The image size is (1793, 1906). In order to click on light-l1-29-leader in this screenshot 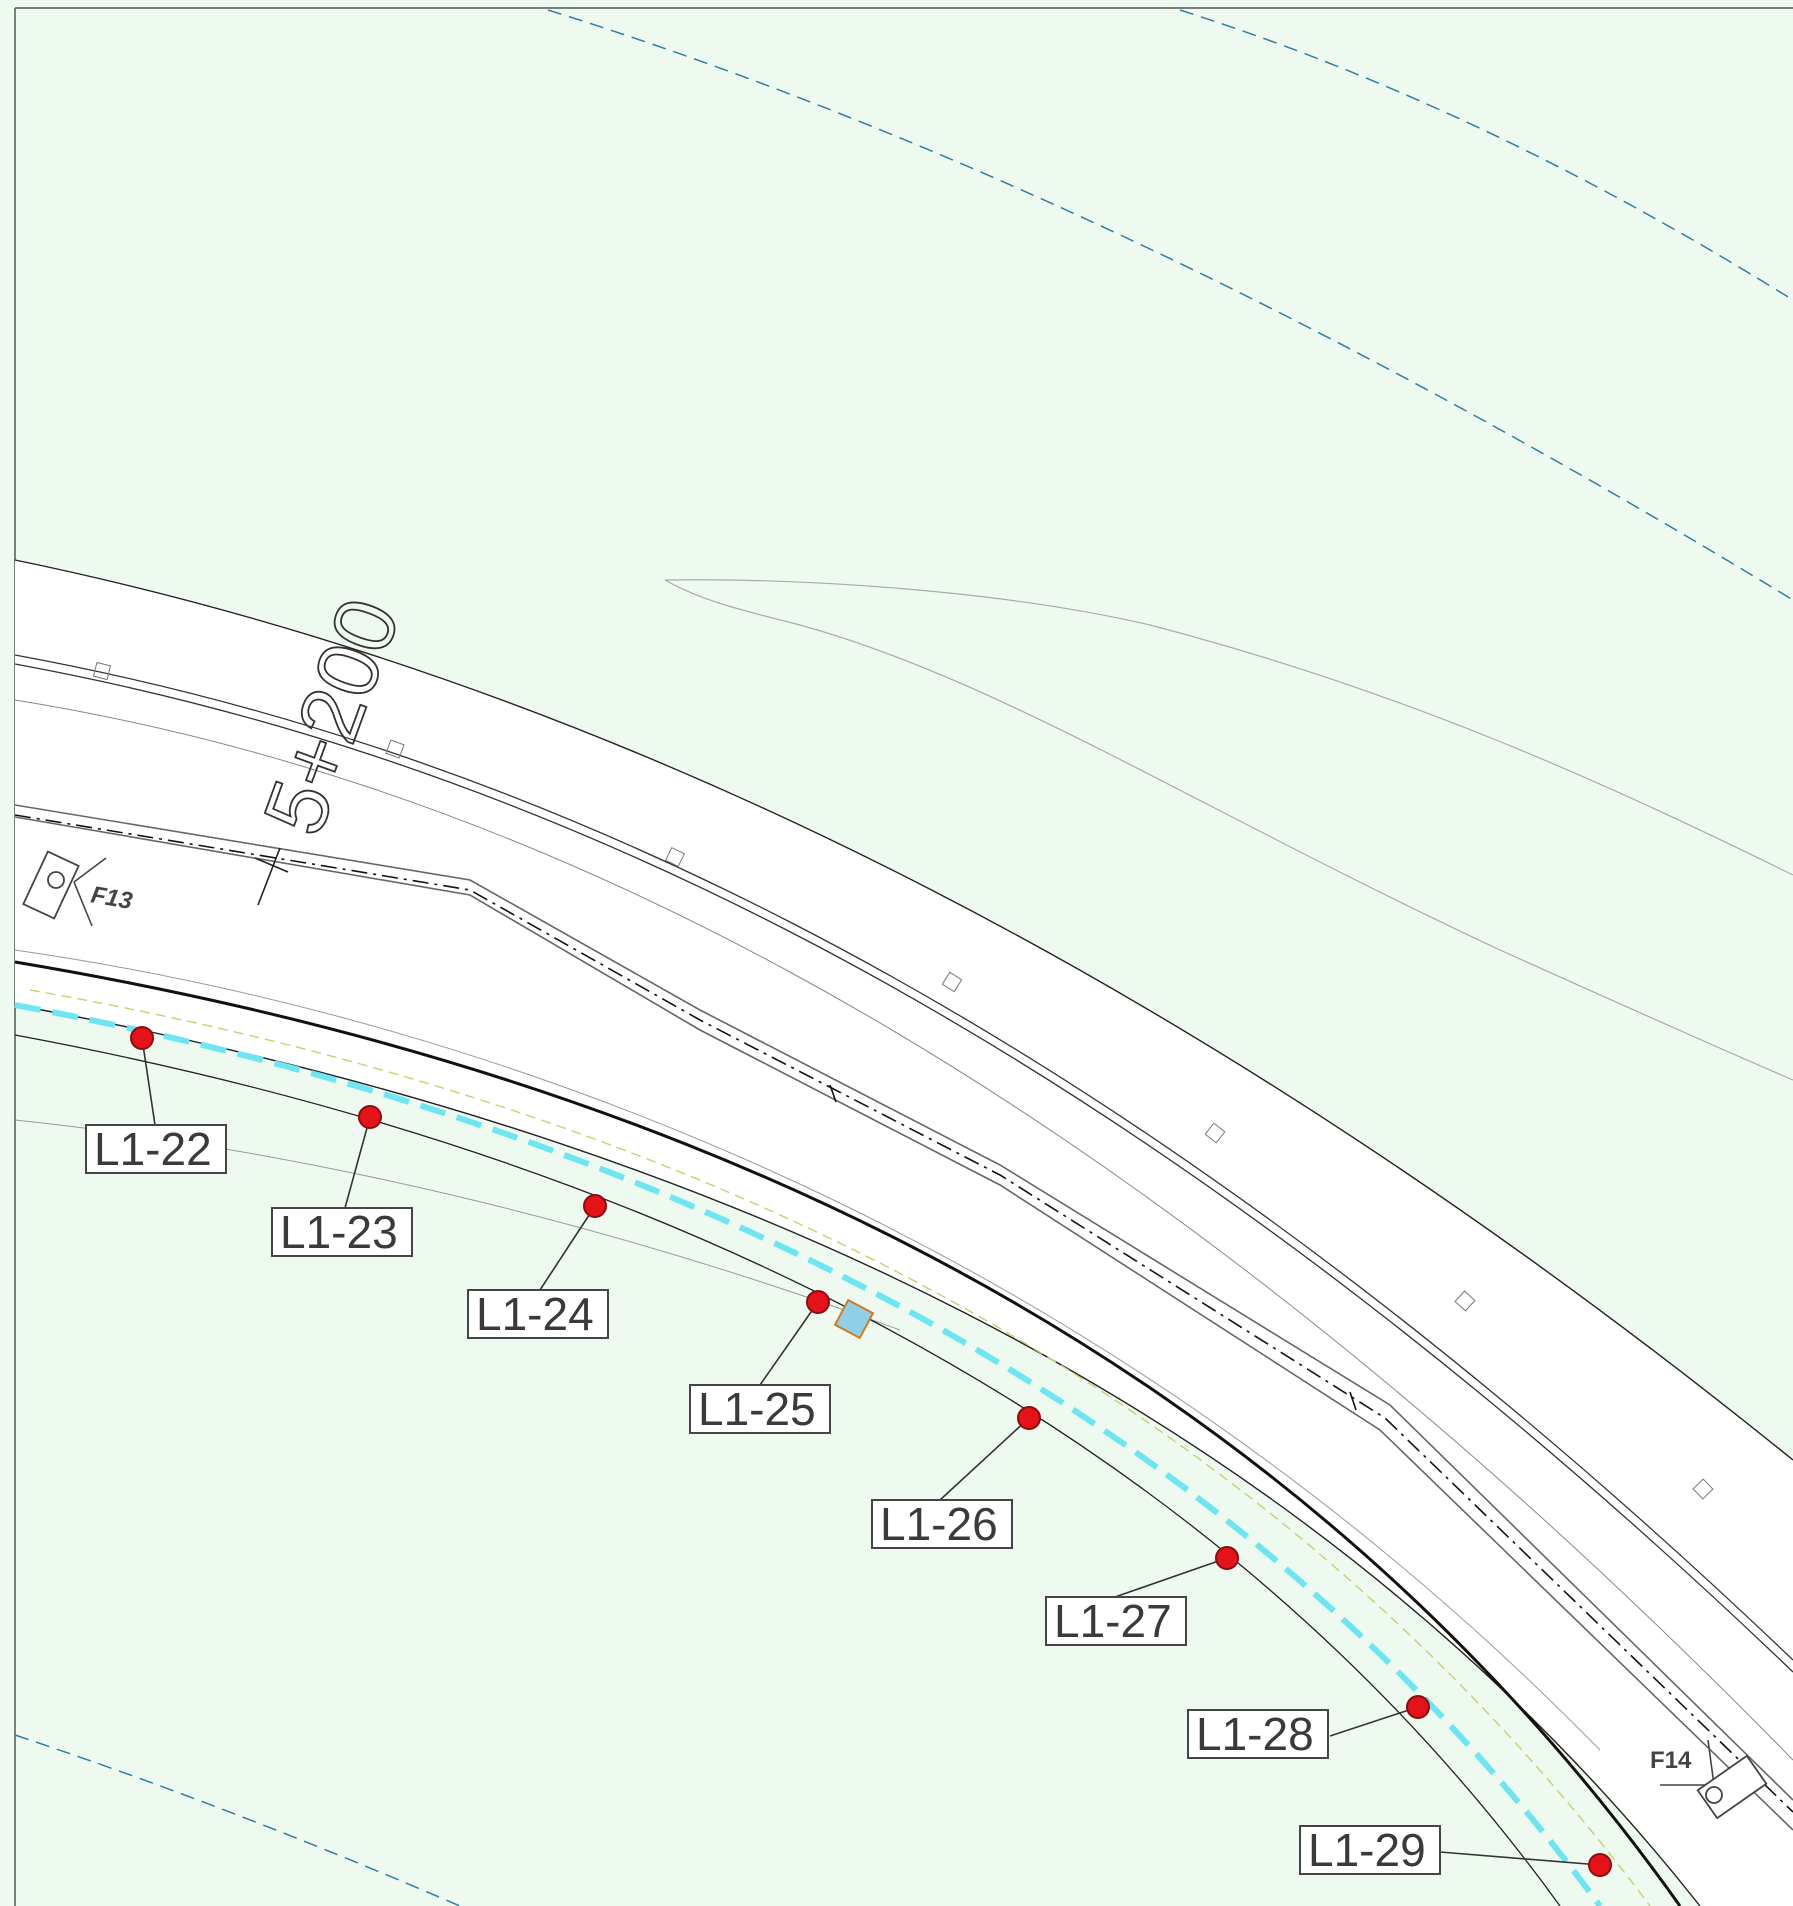, I will do `click(1520, 1858)`.